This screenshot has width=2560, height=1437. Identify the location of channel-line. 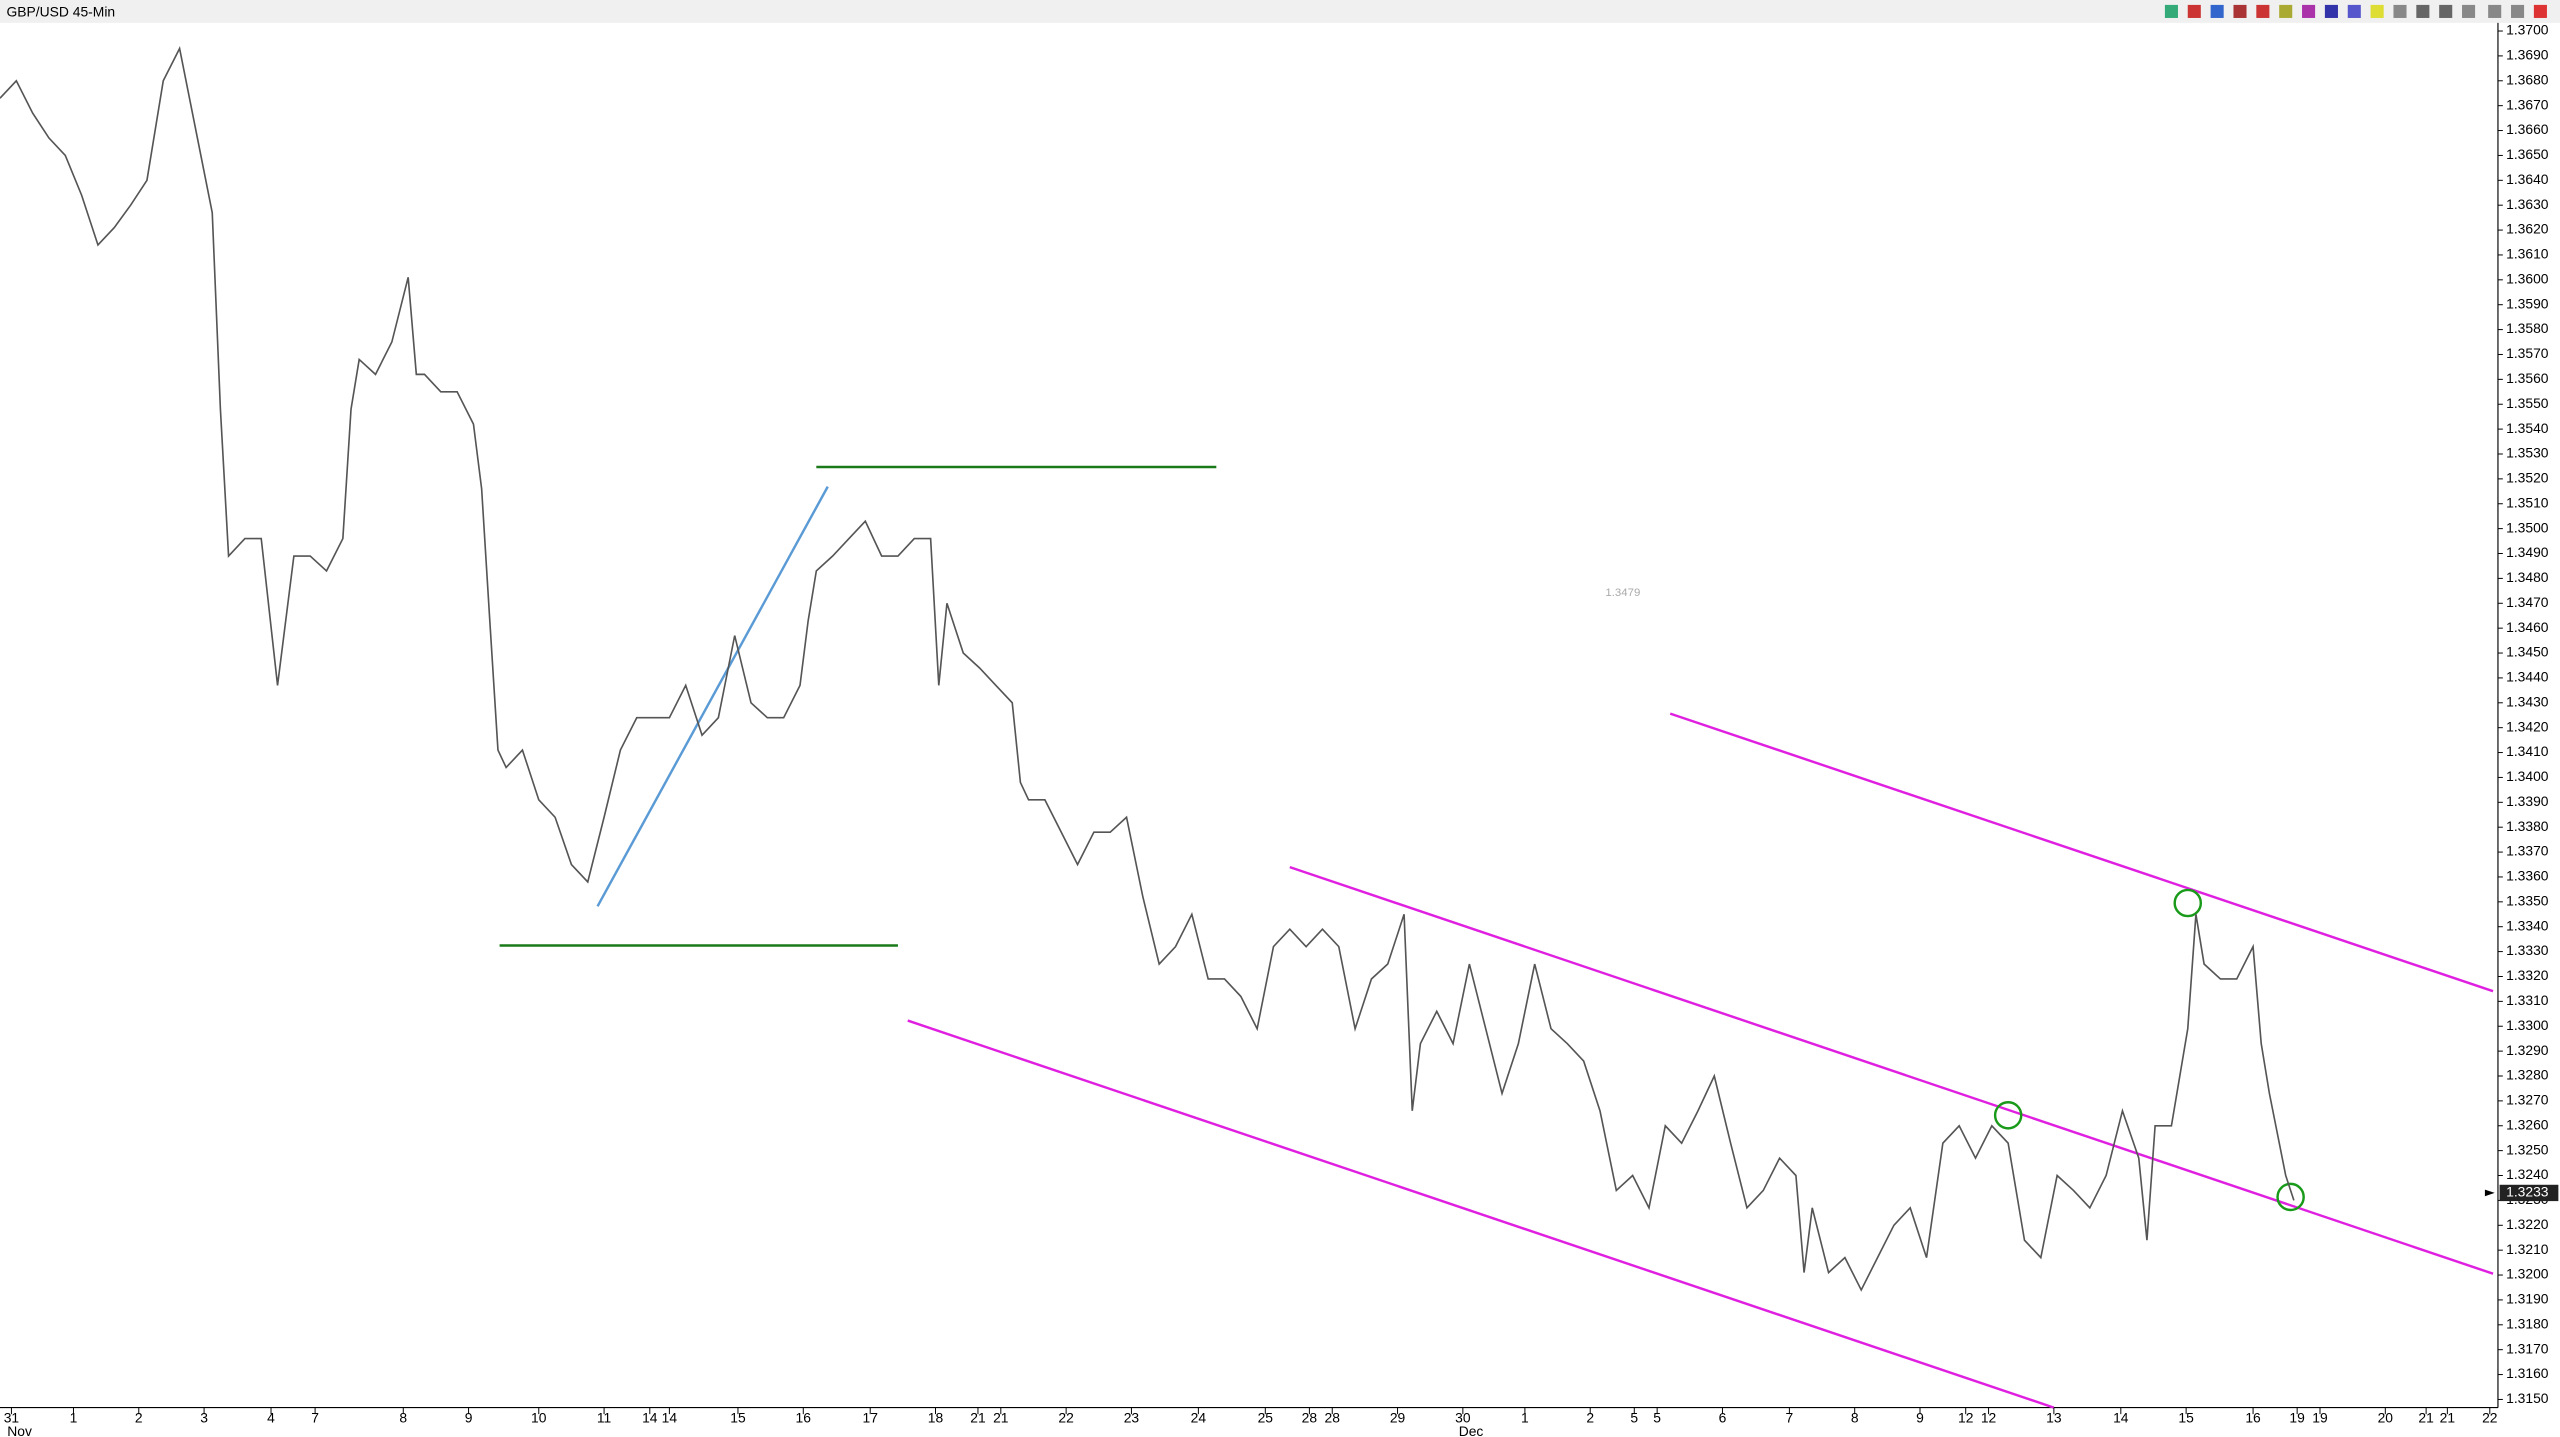
(1891, 1070).